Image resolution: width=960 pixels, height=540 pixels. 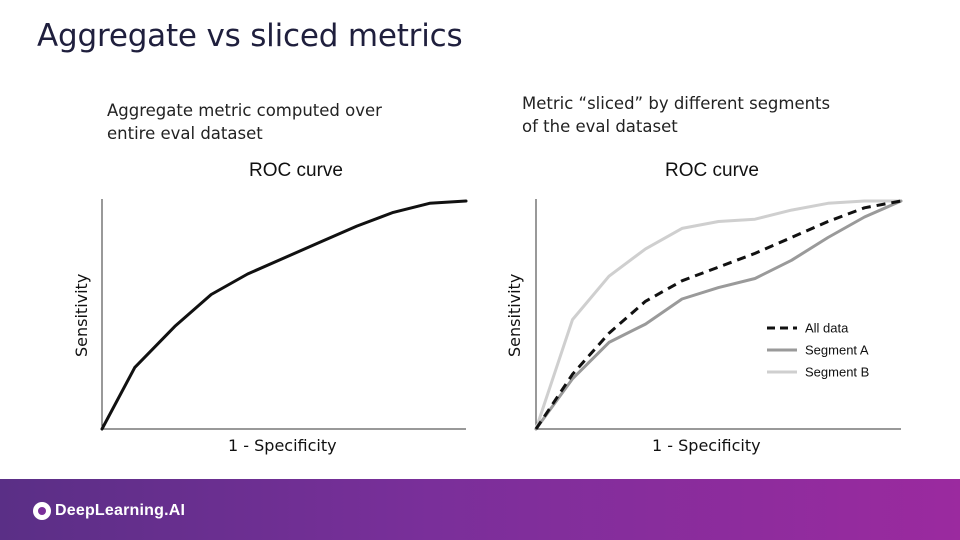 I want to click on legend-label-all-data: All data, so click(x=827, y=328).